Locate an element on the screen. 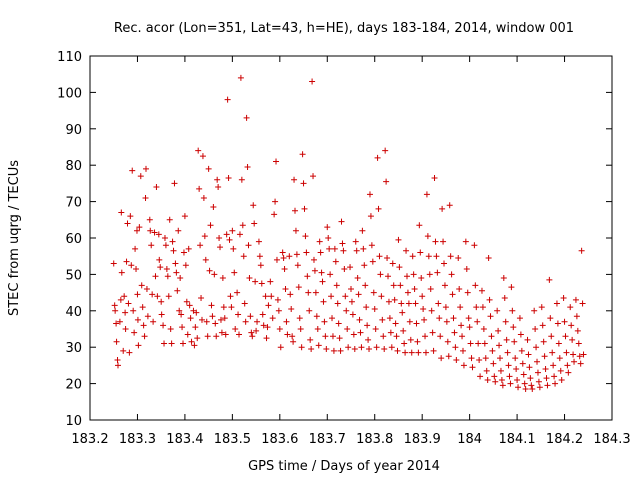 Image resolution: width=640 pixels, height=480 pixels. x-tick-label: 183.3 is located at coordinates (137, 439).